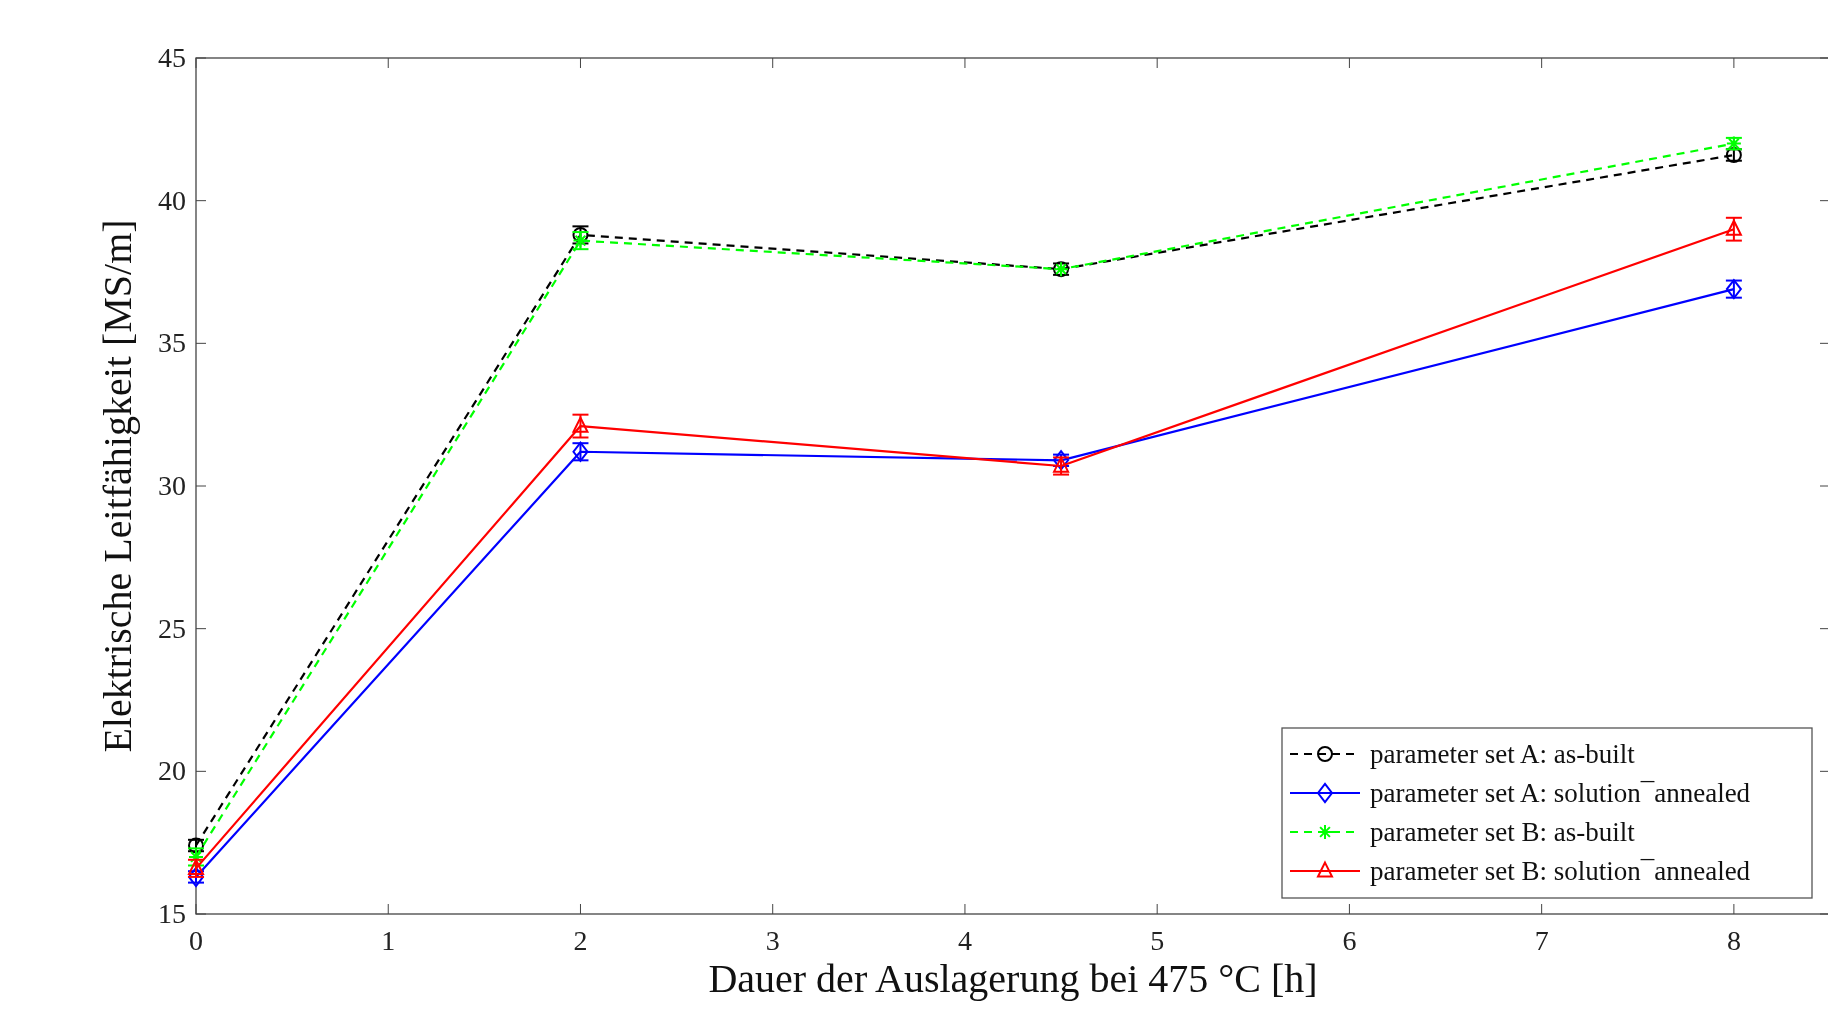  Describe the element at coordinates (1503, 832) in the screenshot. I see `legend-label: parameter set B: as-built` at that location.